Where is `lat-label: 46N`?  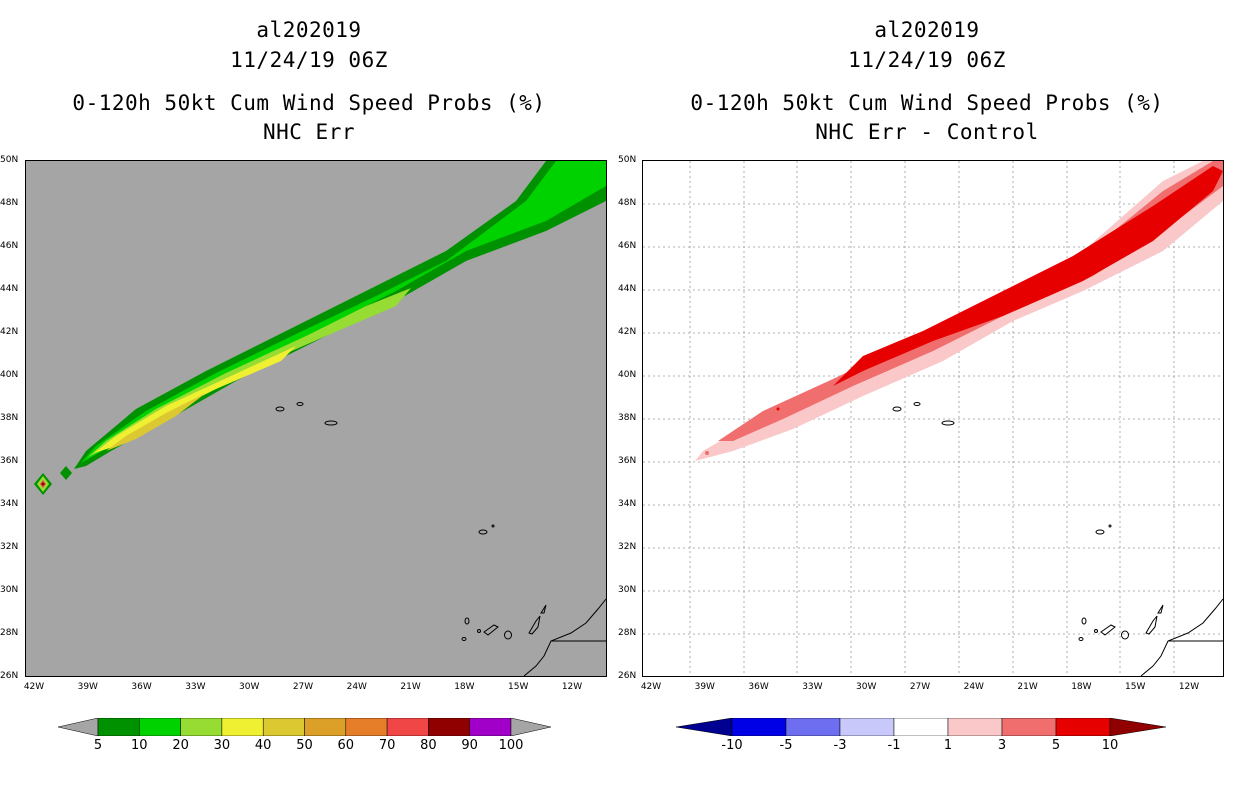
lat-label: 46N is located at coordinates (627, 246).